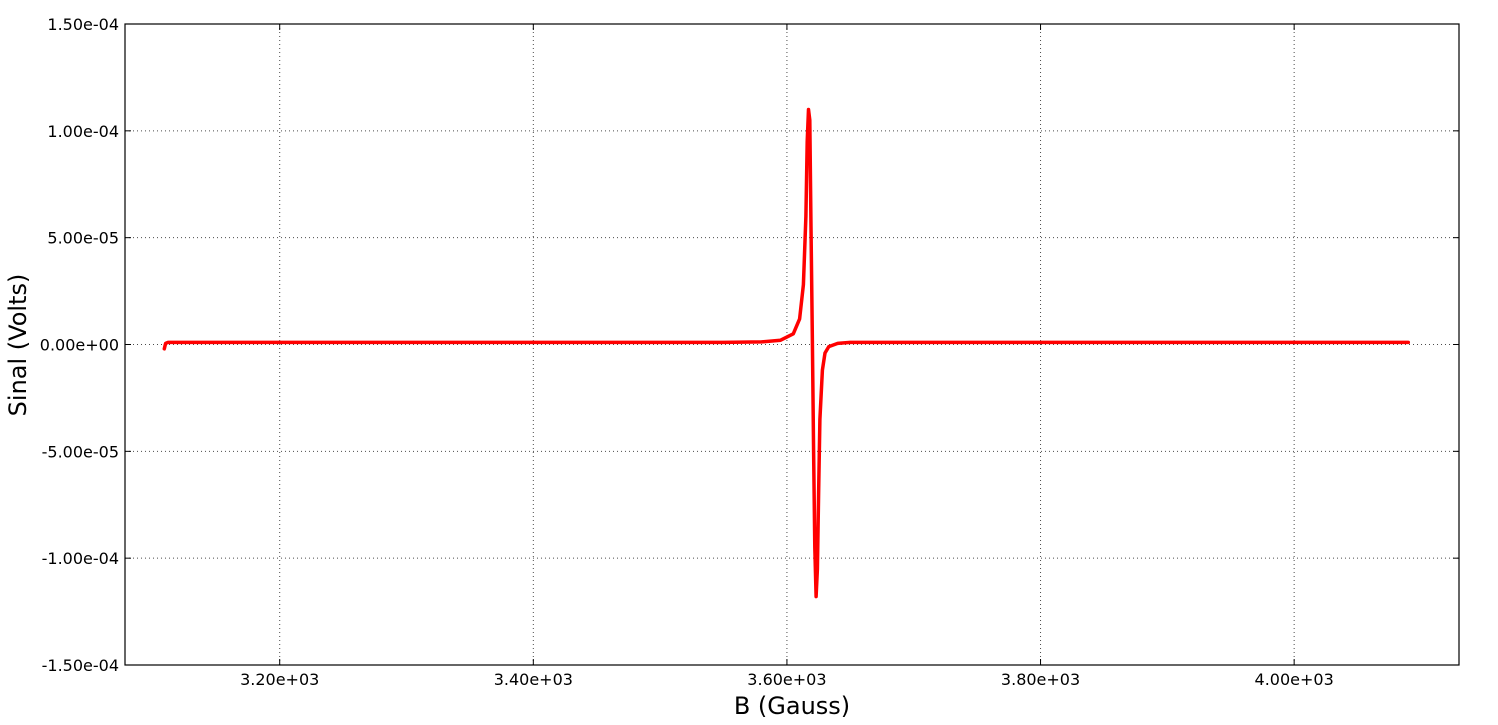 This screenshot has width=1498, height=725. What do you see at coordinates (83, 131) in the screenshot?
I see `y-tick-label: 1.00e-04` at bounding box center [83, 131].